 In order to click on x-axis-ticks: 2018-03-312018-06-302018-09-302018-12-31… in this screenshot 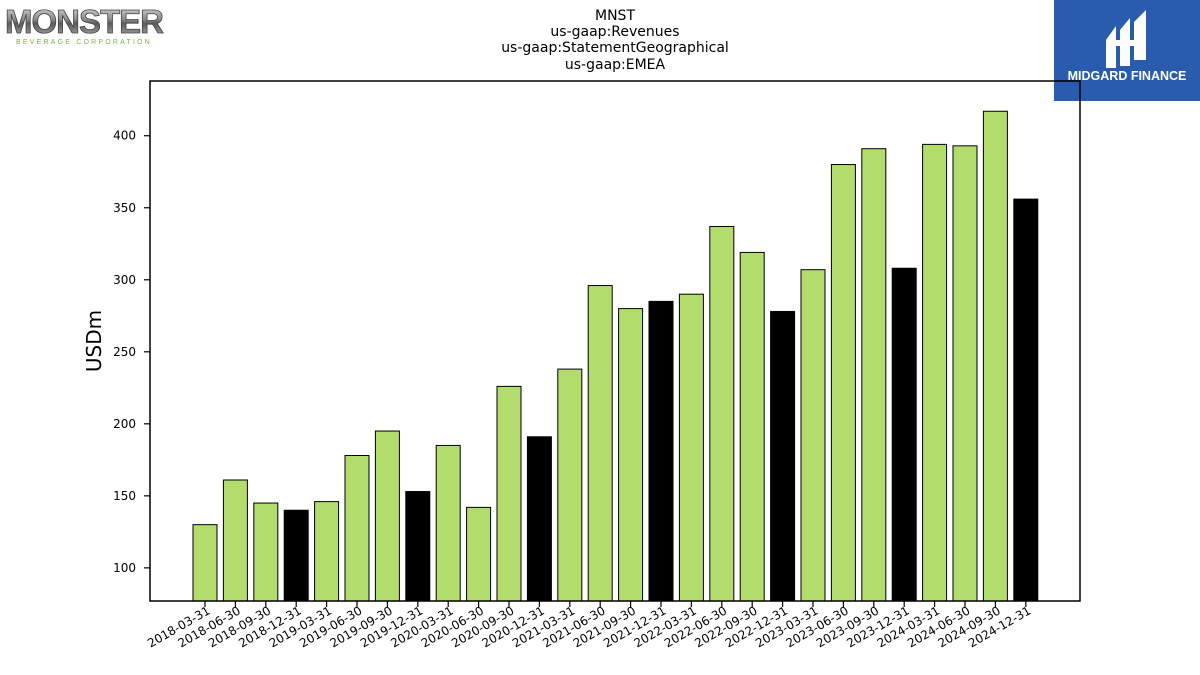, I will do `click(589, 625)`.